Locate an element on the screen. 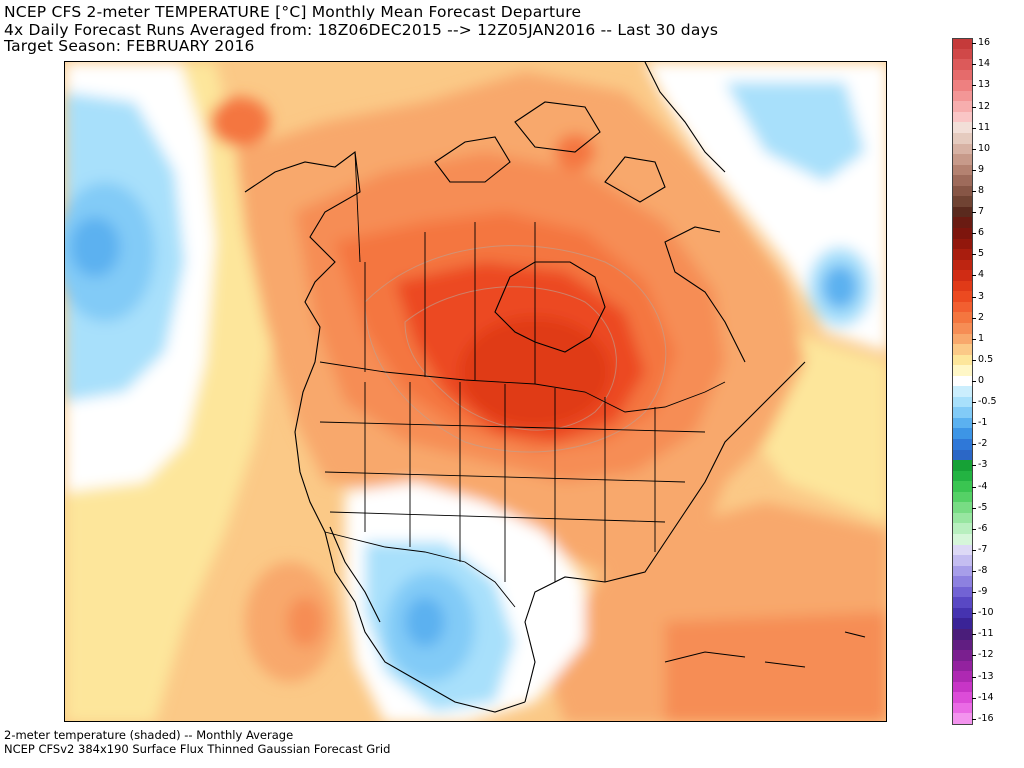  legend-label: 8 is located at coordinates (981, 191).